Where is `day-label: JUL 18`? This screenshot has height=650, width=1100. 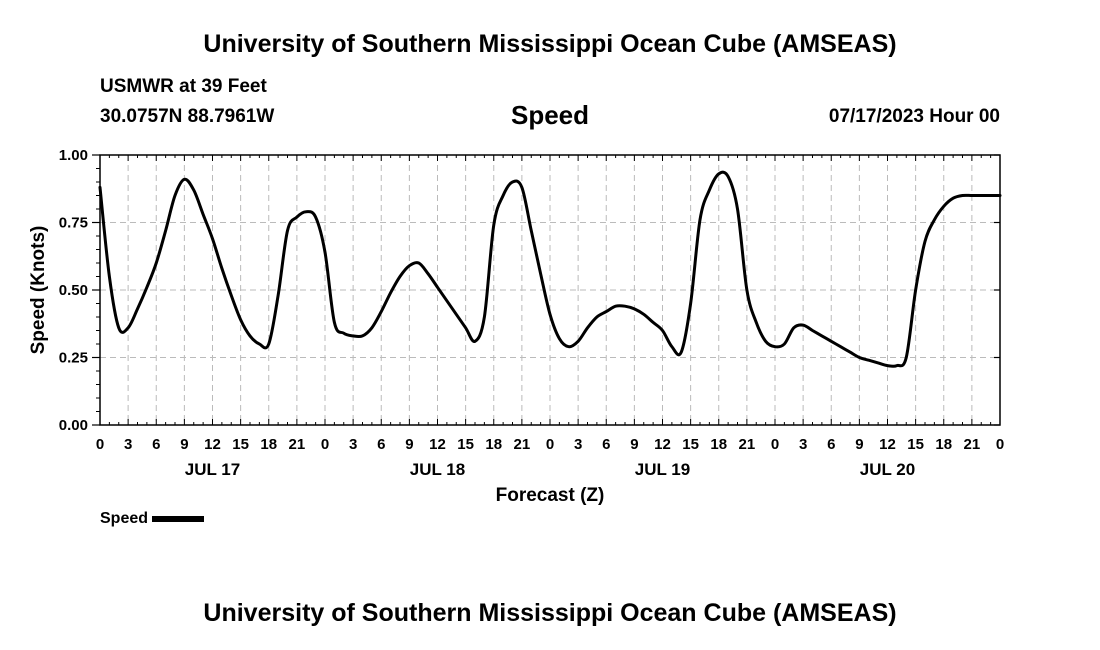
day-label: JUL 18 is located at coordinates (437, 469).